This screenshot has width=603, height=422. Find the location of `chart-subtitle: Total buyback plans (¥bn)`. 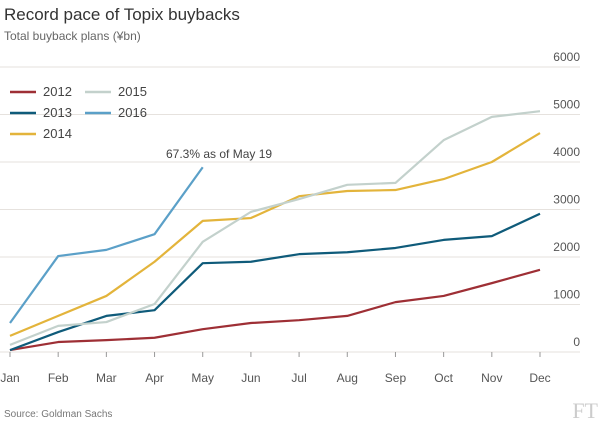

chart-subtitle: Total buyback plans (¥bn) is located at coordinates (72, 36).